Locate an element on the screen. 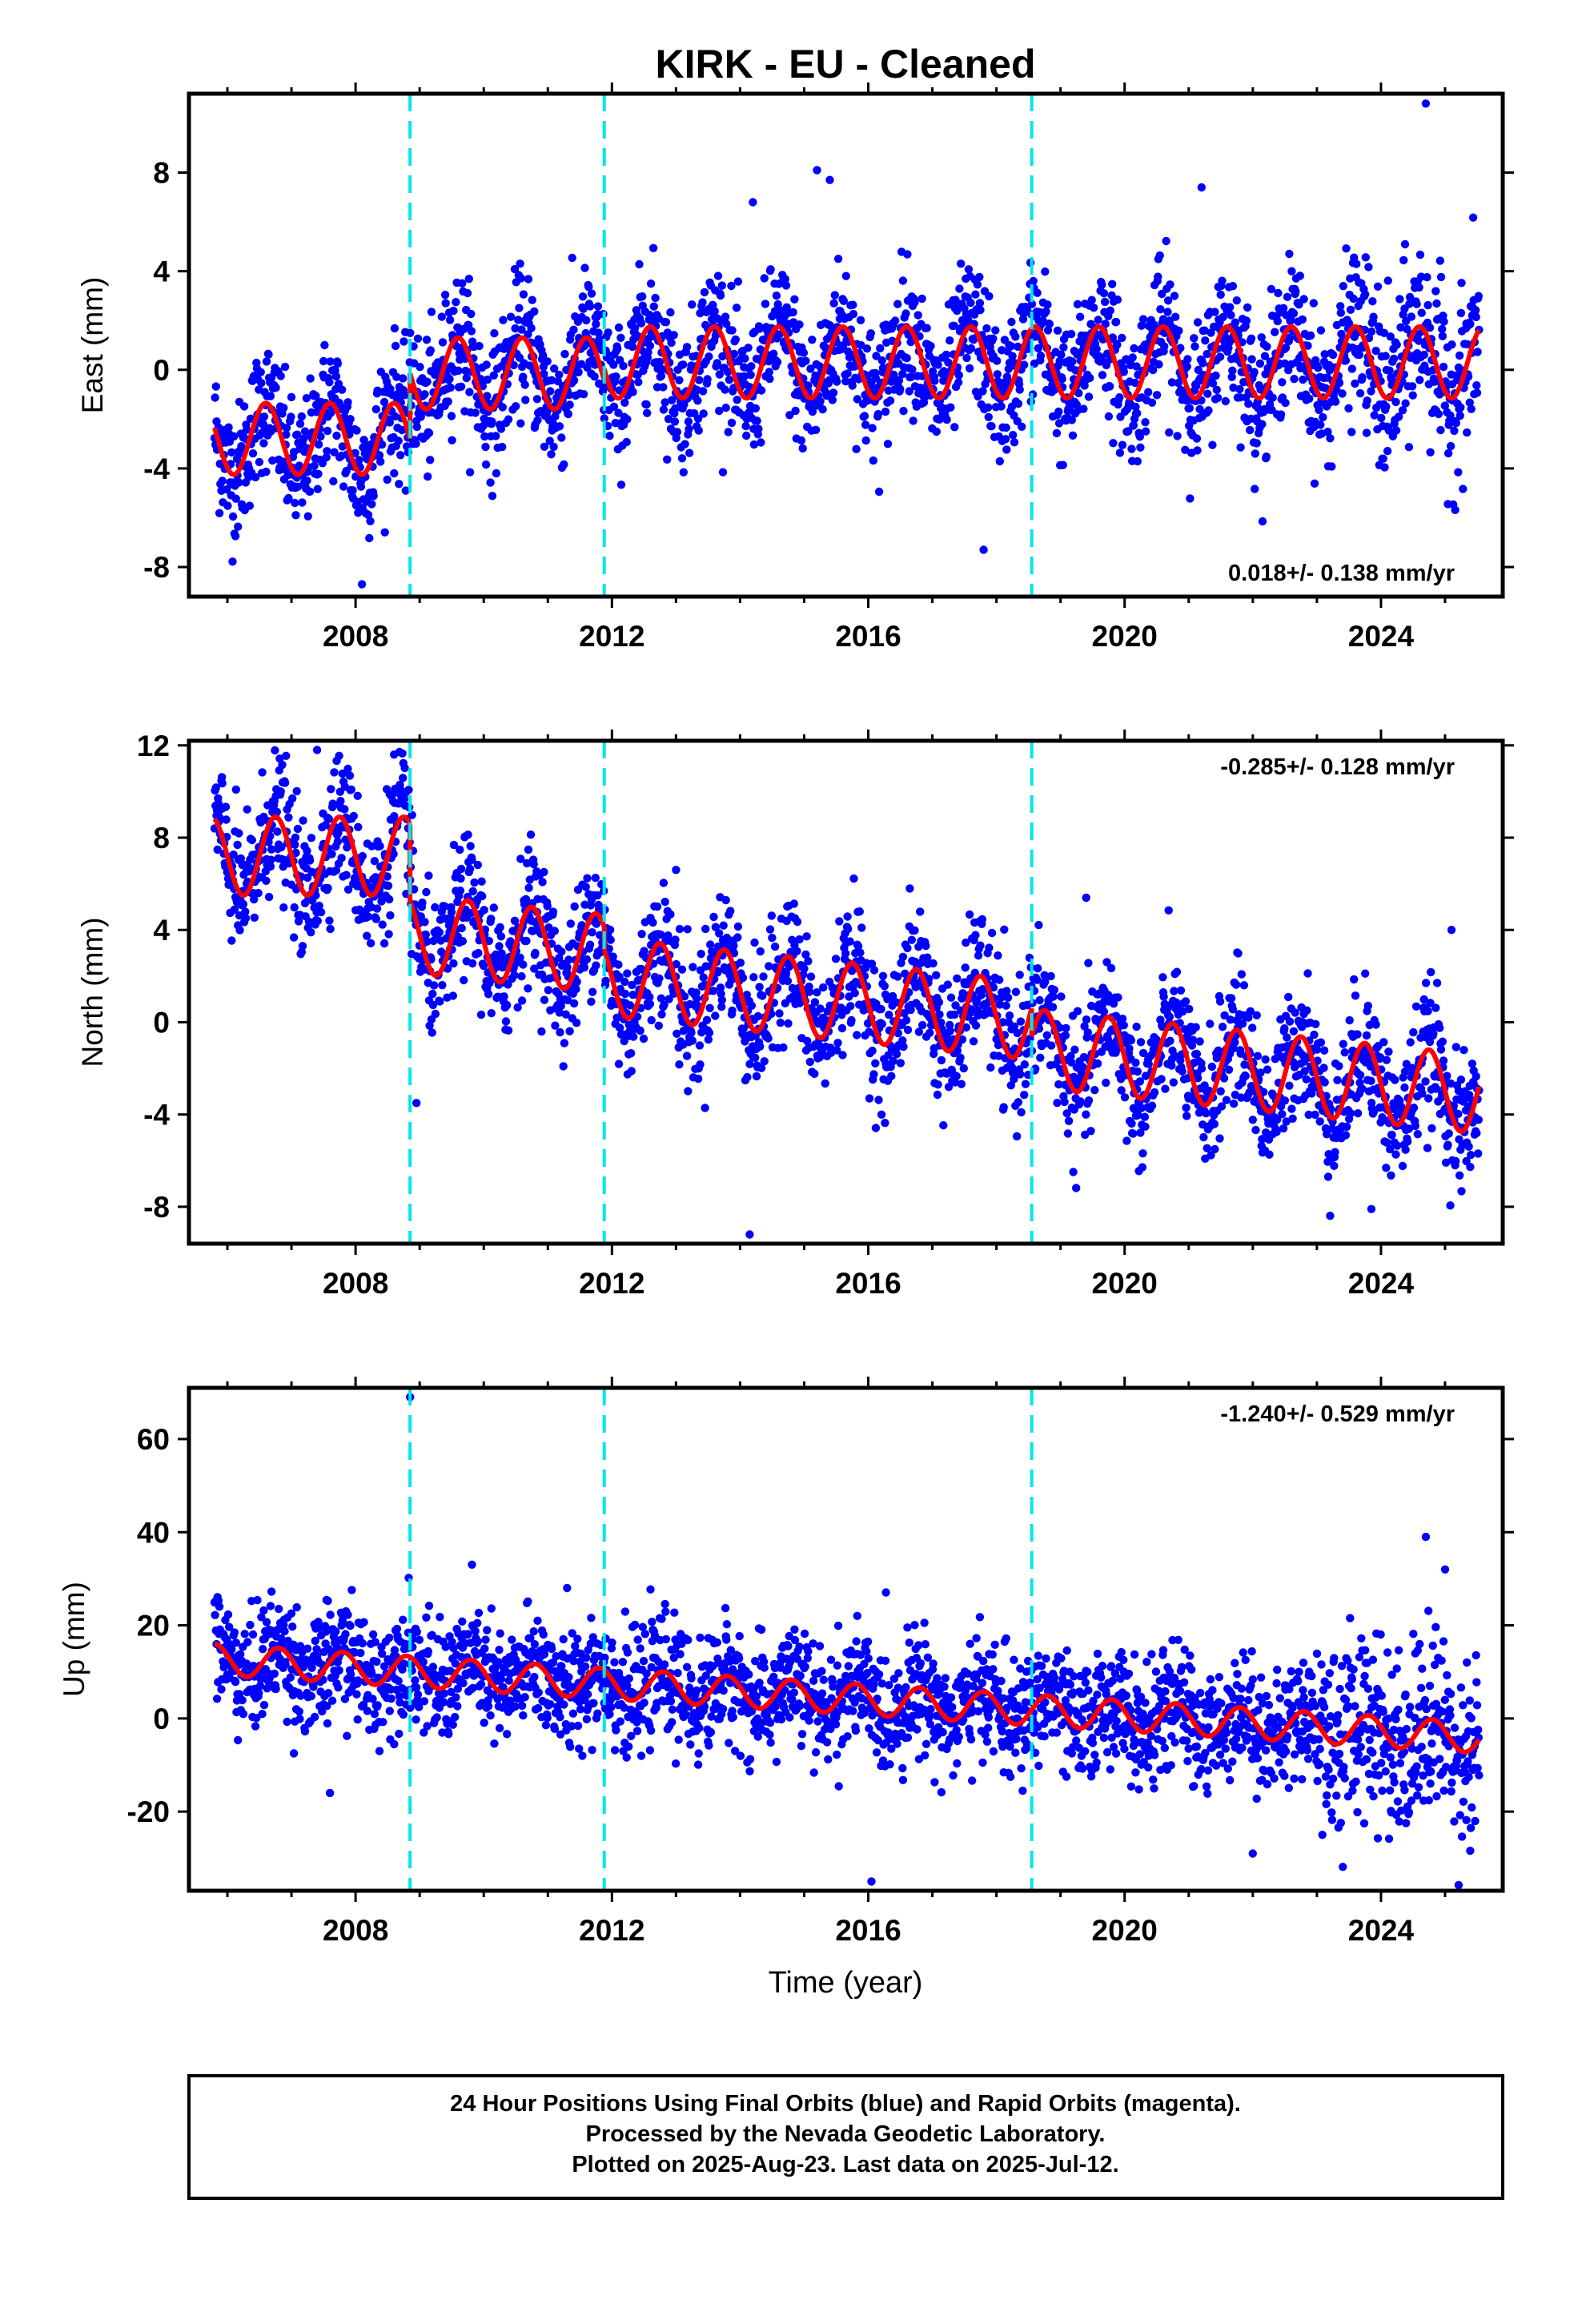 The image size is (1582, 2324). outlier-point is located at coordinates (983, 549).